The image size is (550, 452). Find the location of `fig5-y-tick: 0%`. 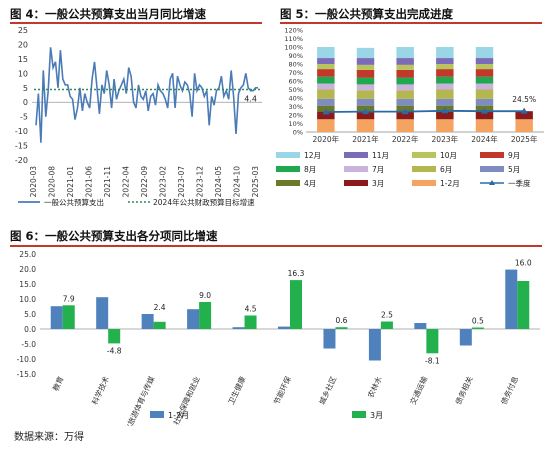

fig5-y-tick: 0% is located at coordinates (298, 133).